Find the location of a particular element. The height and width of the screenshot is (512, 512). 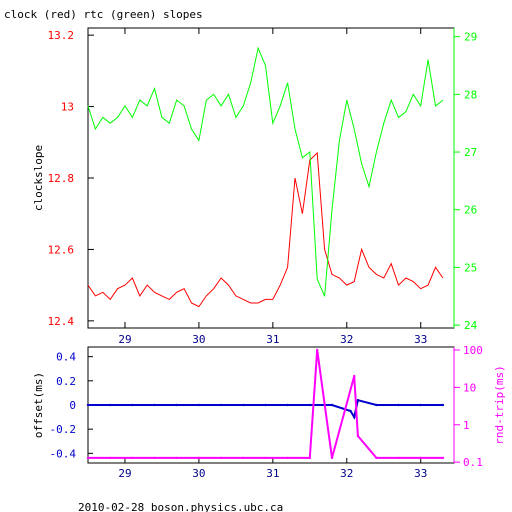

y2-tick-label: 28 is located at coordinates (470, 94).